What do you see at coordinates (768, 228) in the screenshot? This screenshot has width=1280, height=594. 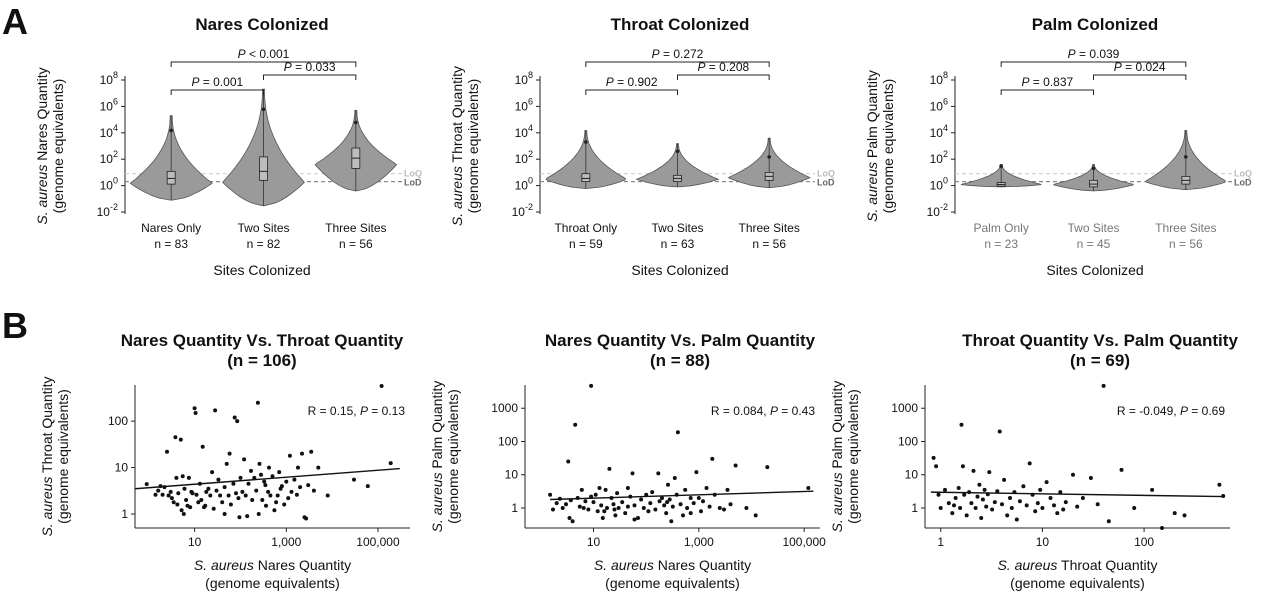 I see `category-label: Three Sites` at bounding box center [768, 228].